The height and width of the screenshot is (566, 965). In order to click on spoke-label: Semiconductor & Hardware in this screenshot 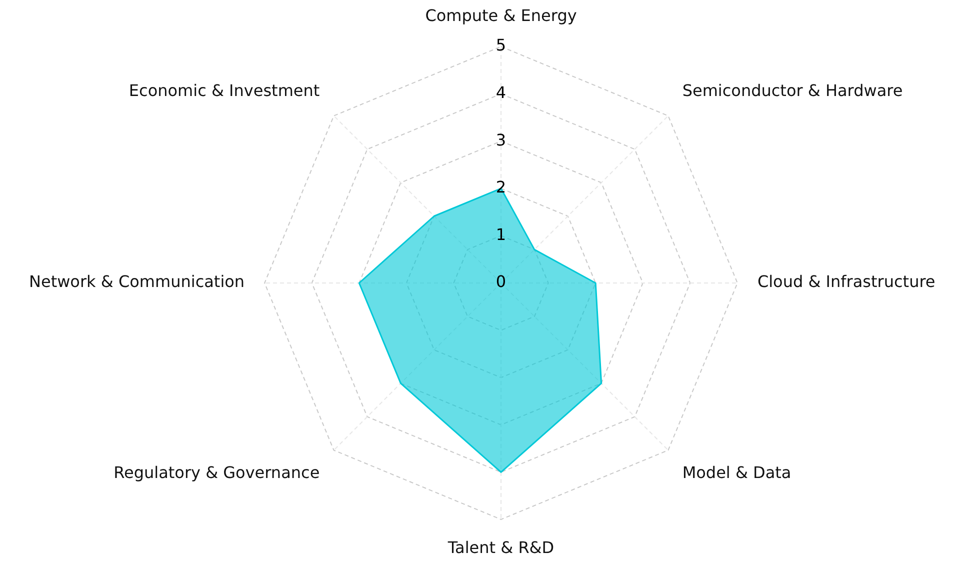, I will do `click(792, 90)`.